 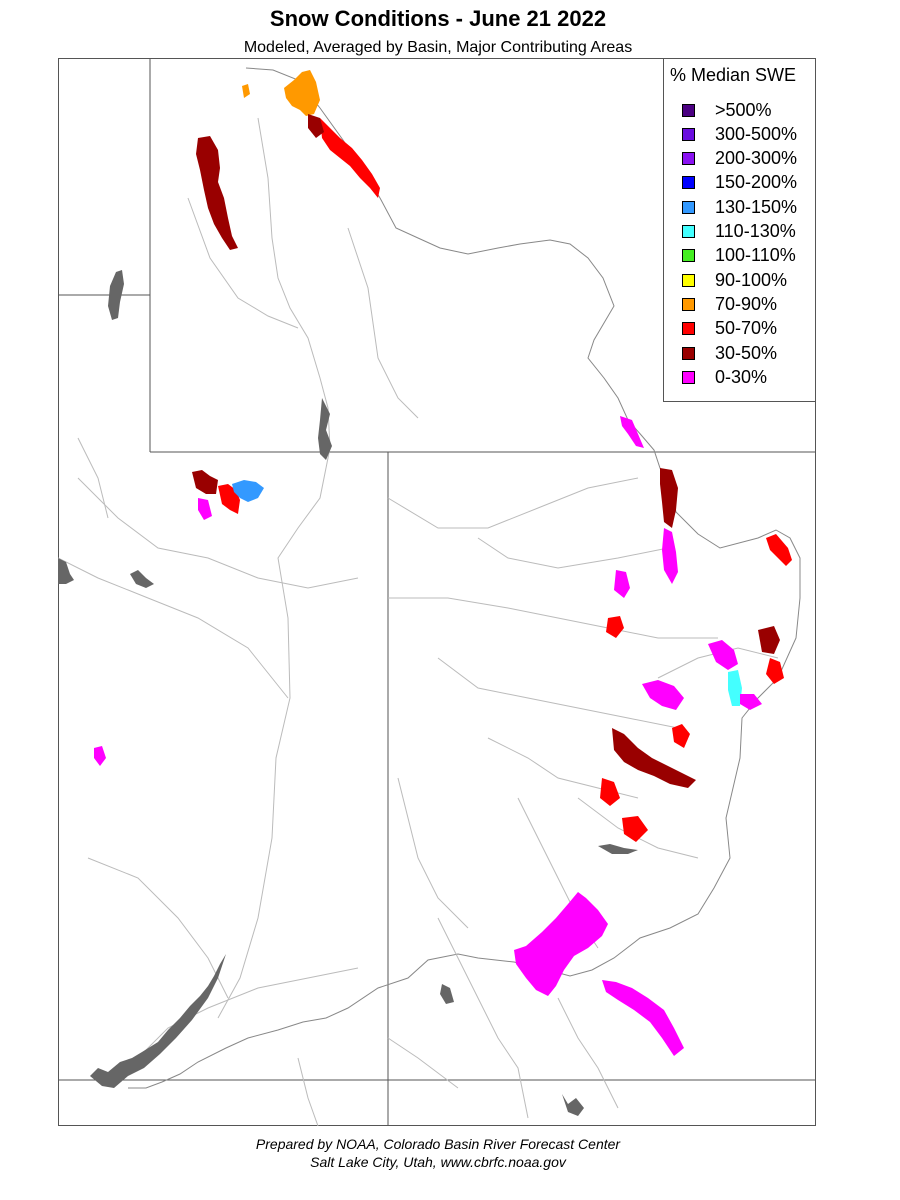 I want to click on legend-item: >500%, so click(x=727, y=110).